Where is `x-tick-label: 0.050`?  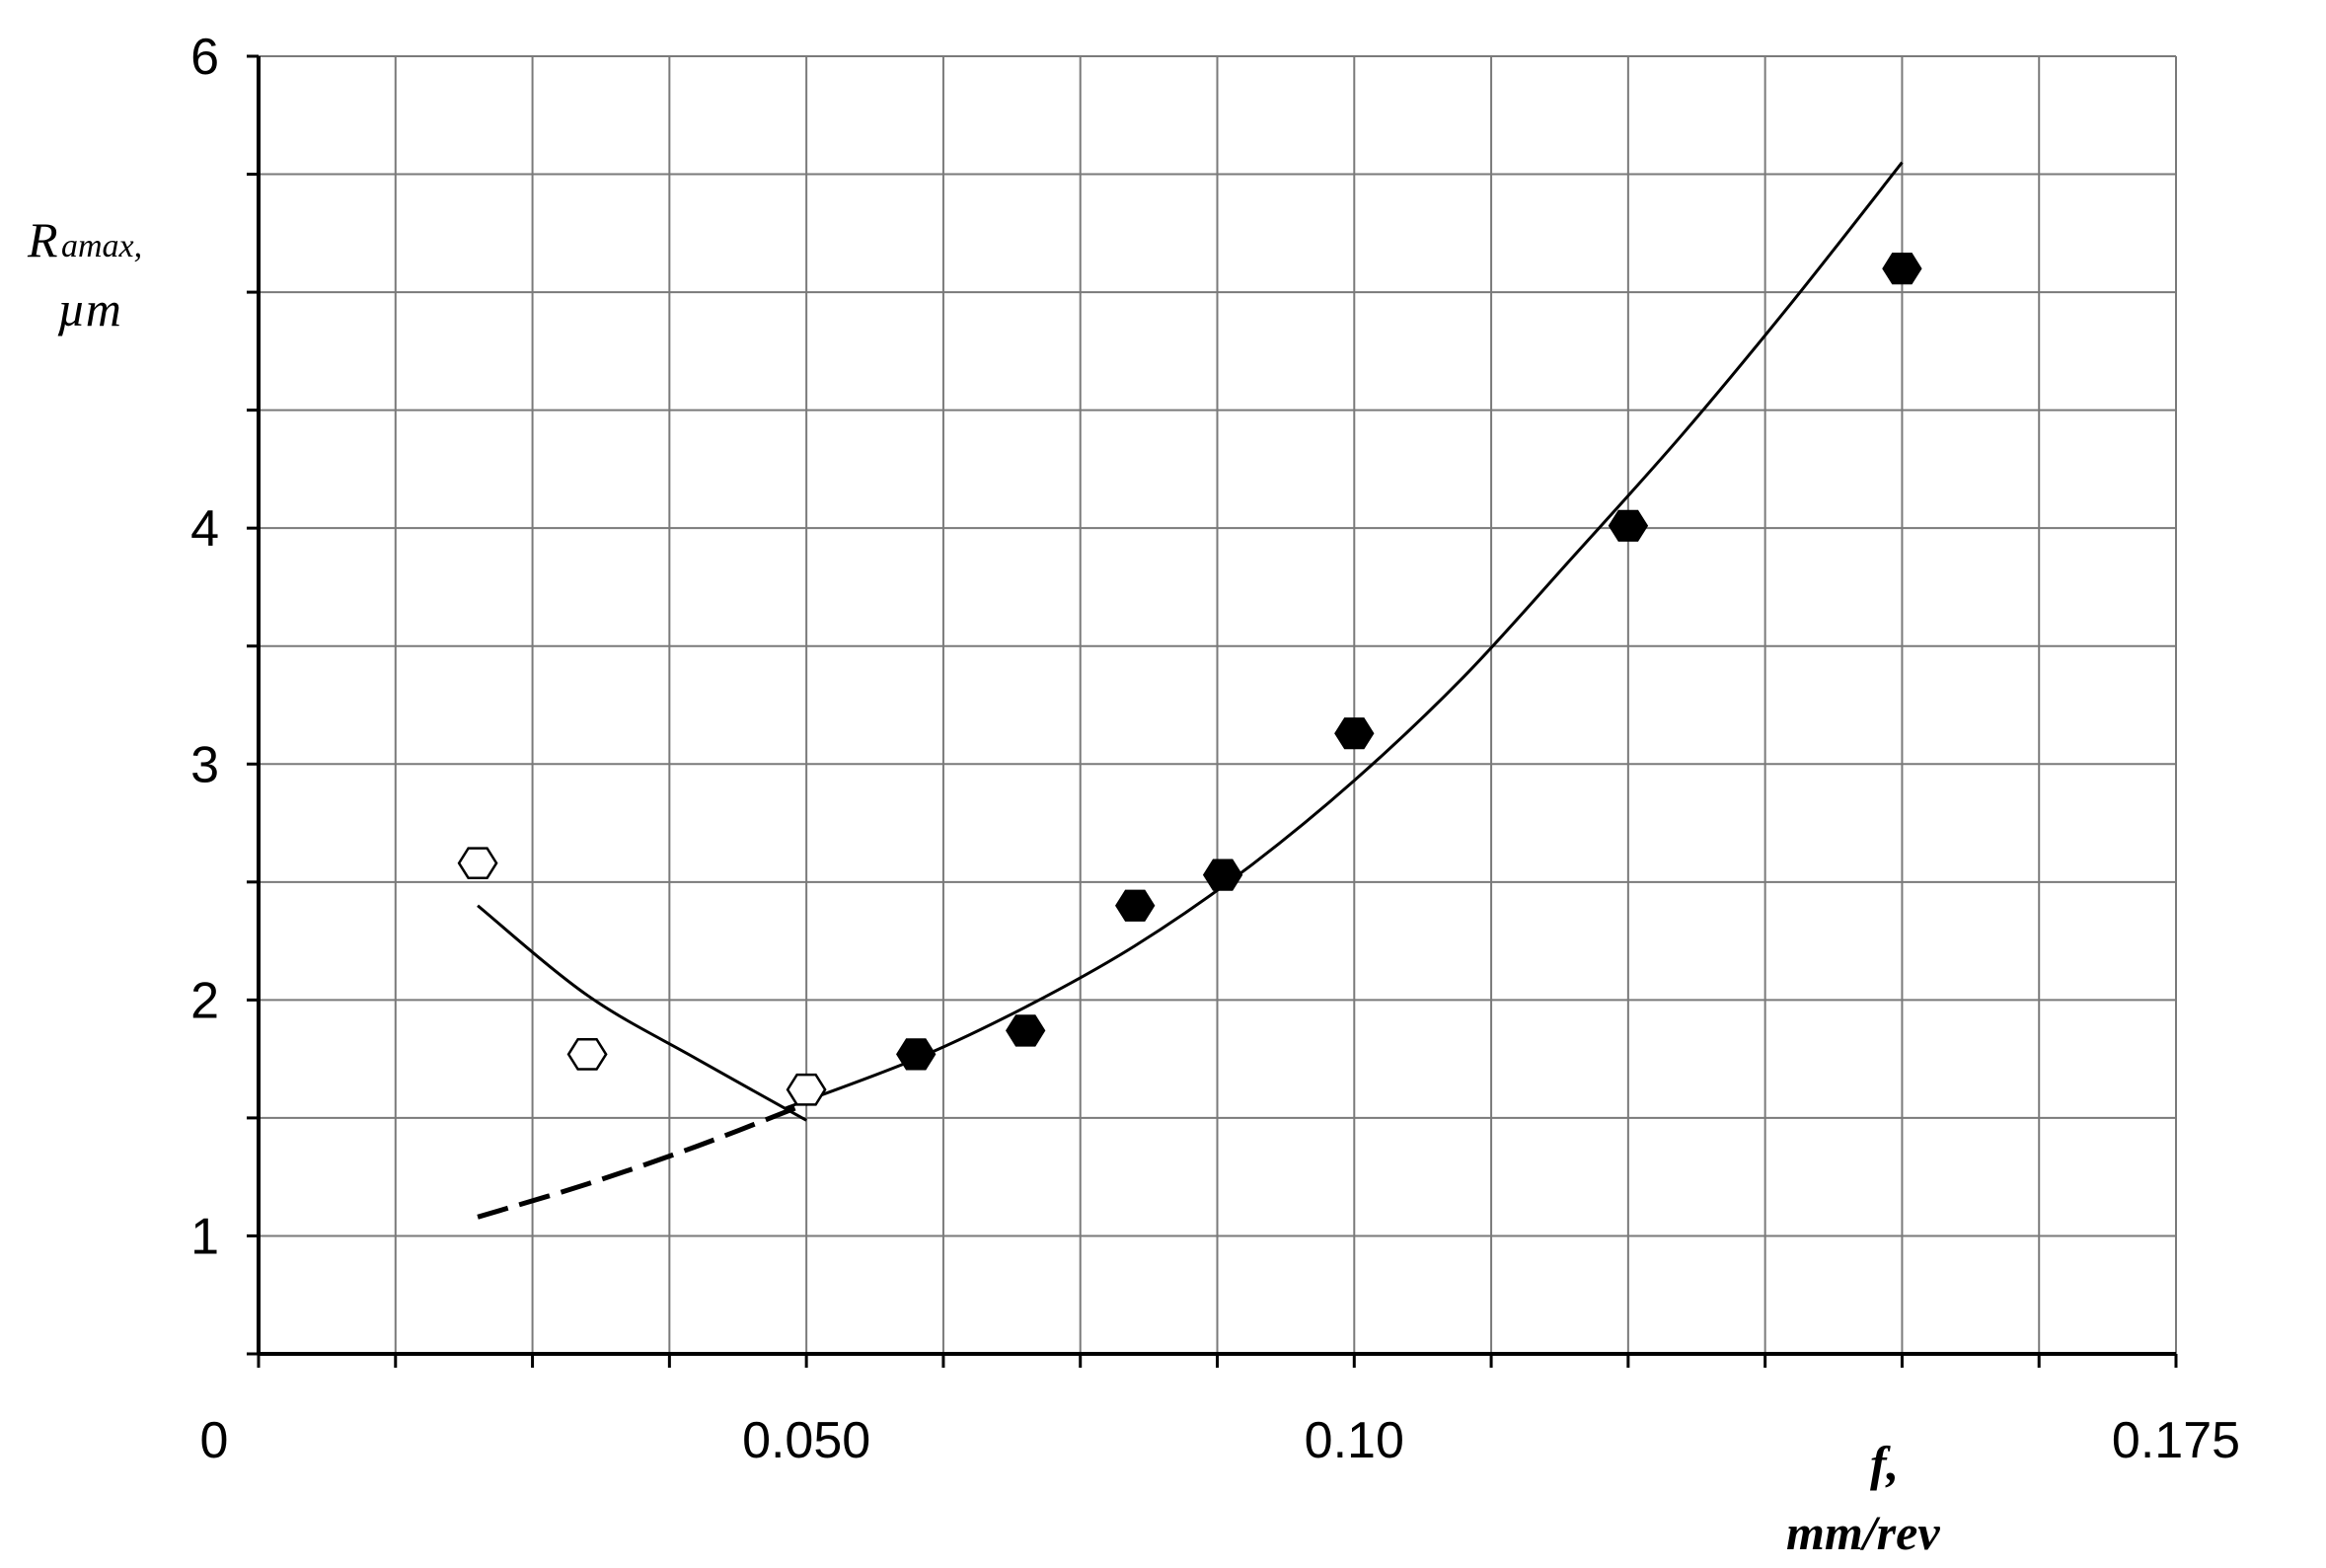
x-tick-label: 0.050 is located at coordinates (806, 1440).